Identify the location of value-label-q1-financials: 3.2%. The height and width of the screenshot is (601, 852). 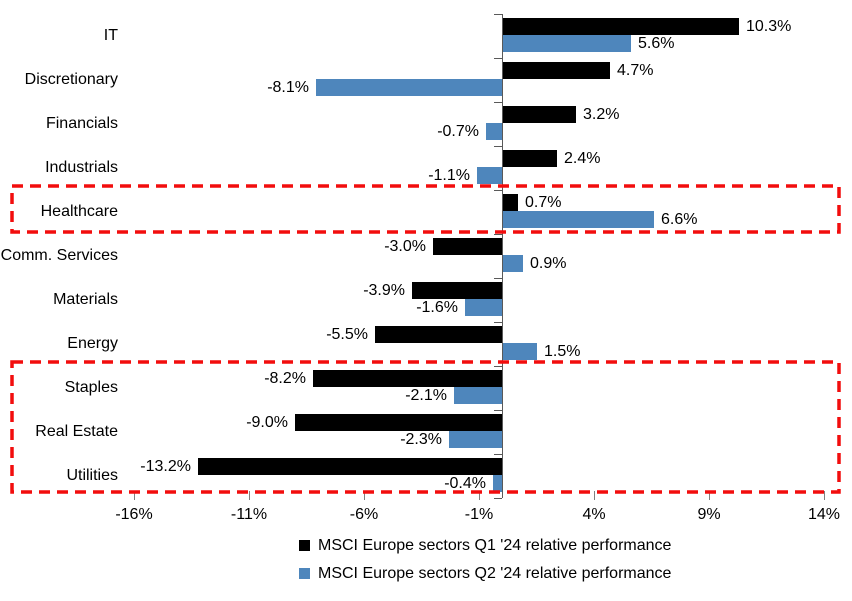
(601, 114).